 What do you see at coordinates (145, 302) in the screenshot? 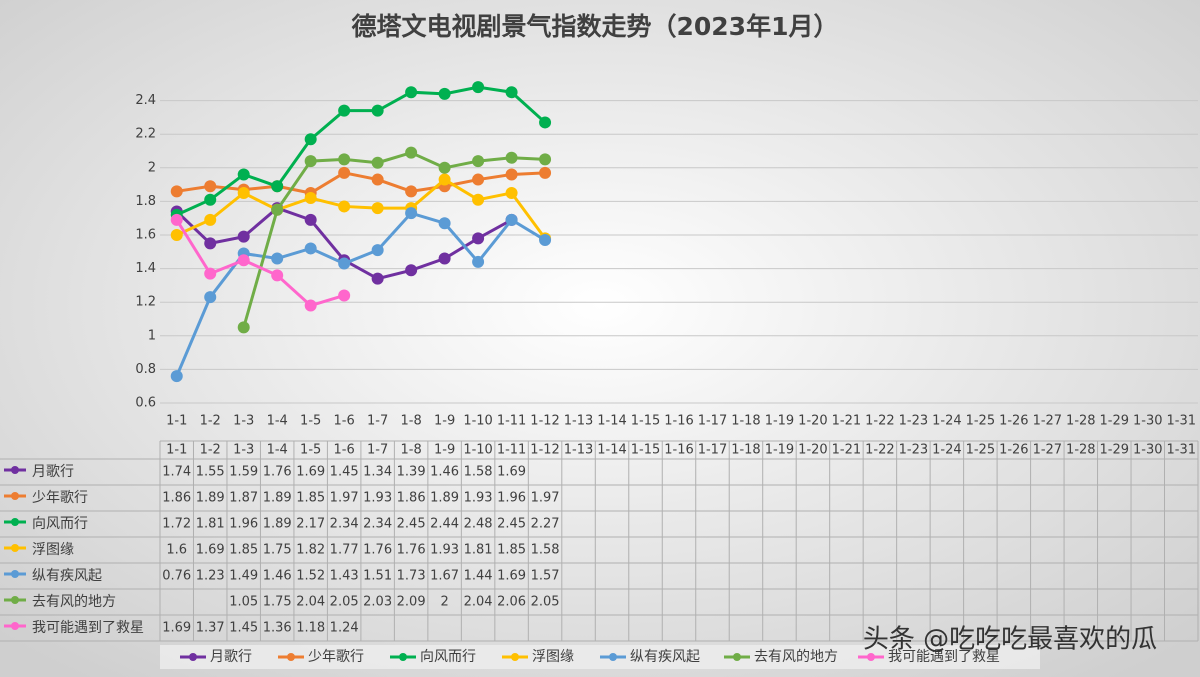
I see `y-tick-label: 1.2` at bounding box center [145, 302].